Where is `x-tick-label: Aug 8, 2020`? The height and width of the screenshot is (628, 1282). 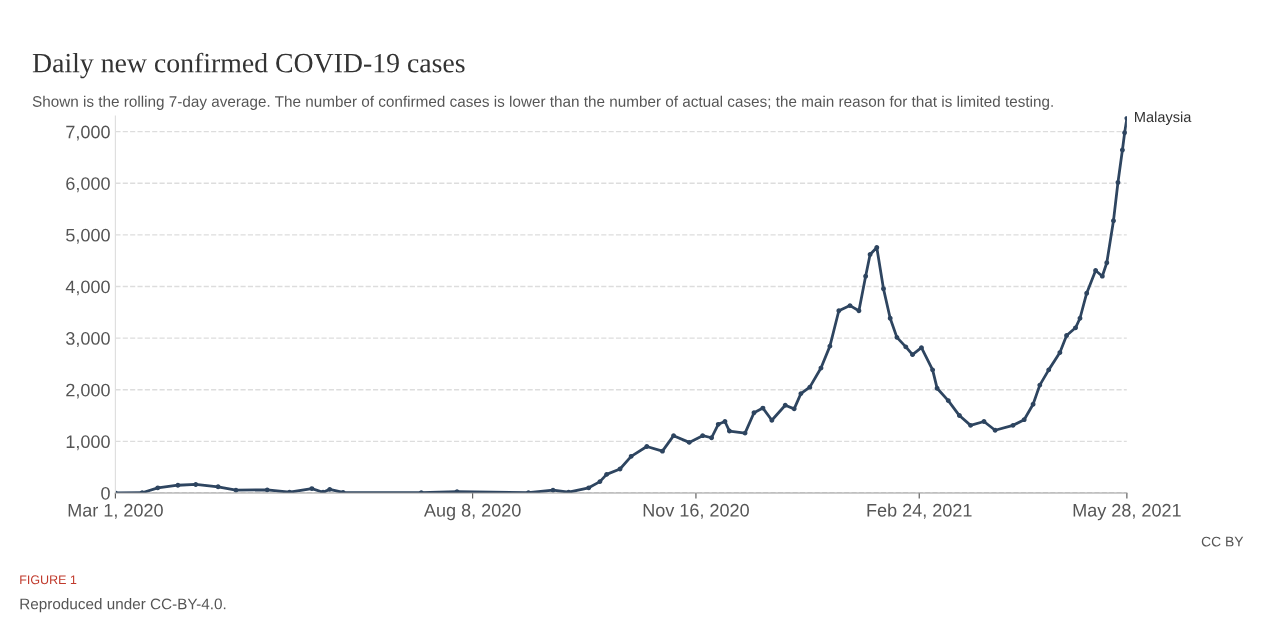
x-tick-label: Aug 8, 2020 is located at coordinates (472, 512).